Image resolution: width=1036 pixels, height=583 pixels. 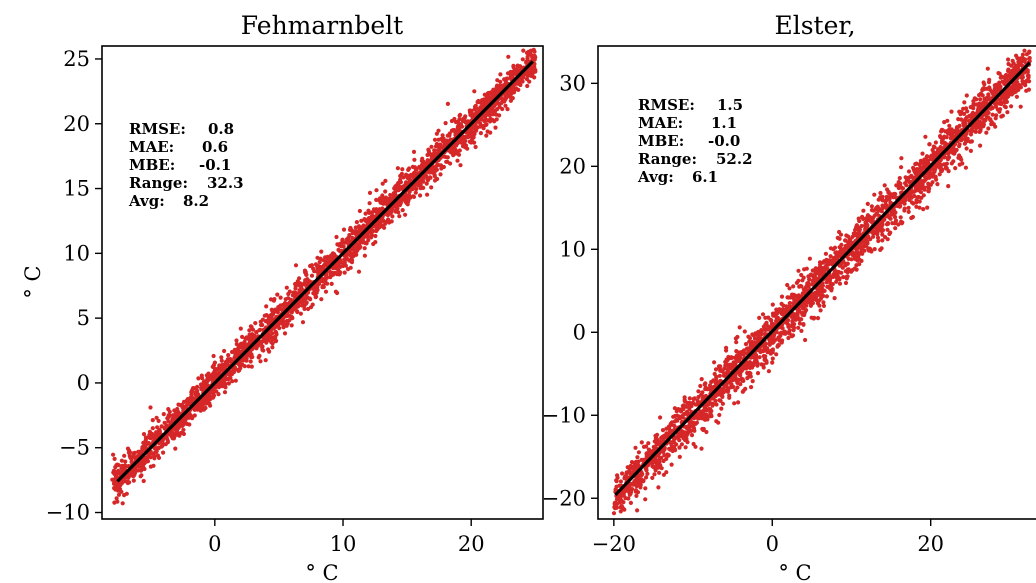 I want to click on chart-title: Elster,, so click(x=814, y=25).